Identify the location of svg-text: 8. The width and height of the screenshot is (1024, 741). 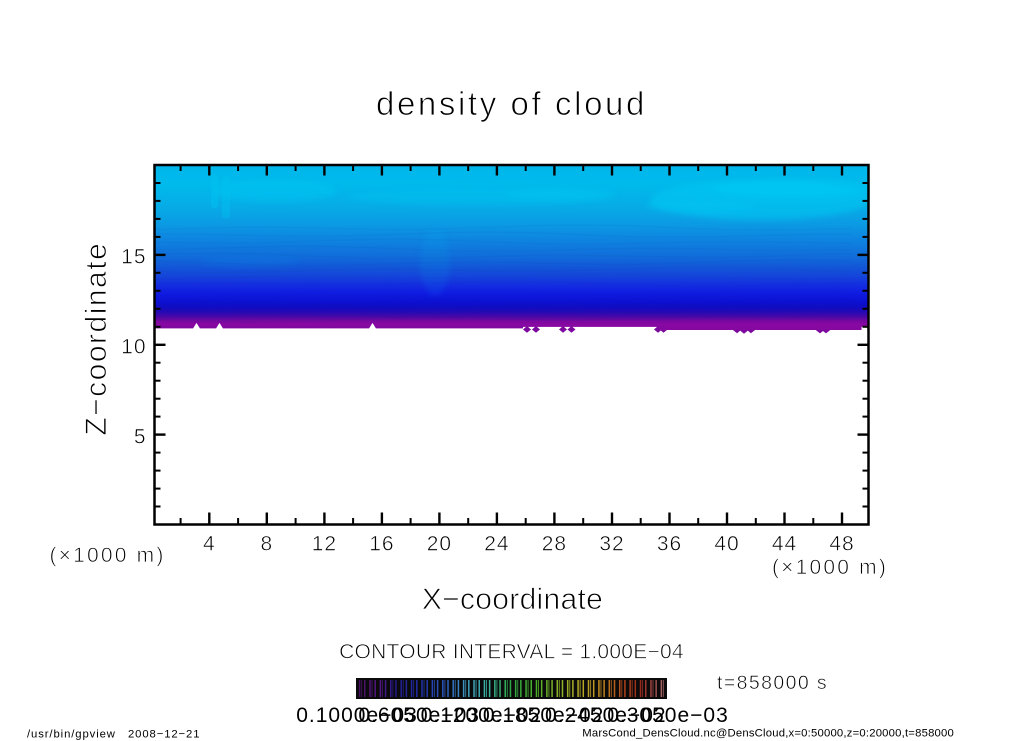
(266, 544).